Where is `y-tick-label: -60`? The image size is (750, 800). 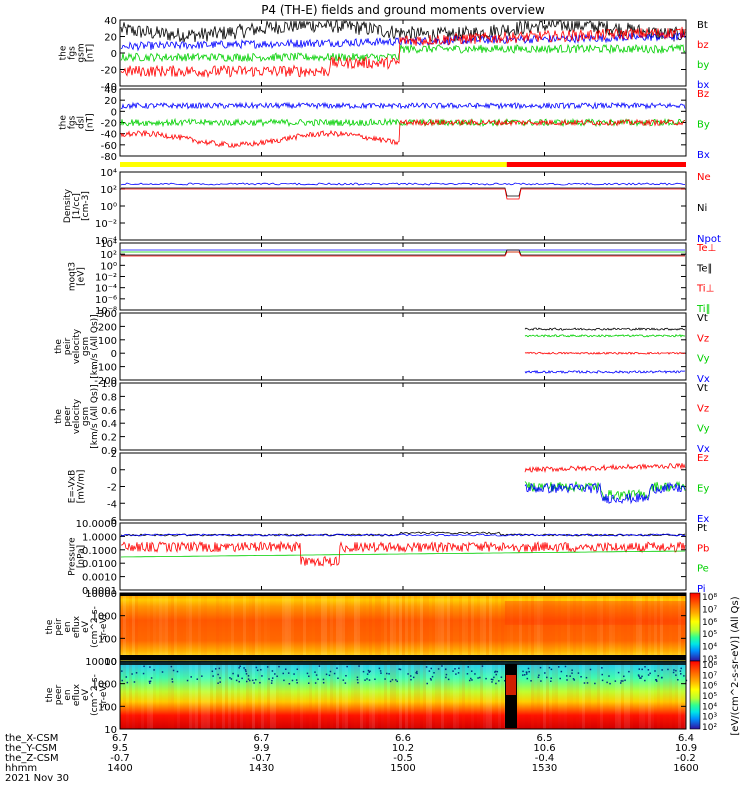 y-tick-label: -60 is located at coordinates (109, 146).